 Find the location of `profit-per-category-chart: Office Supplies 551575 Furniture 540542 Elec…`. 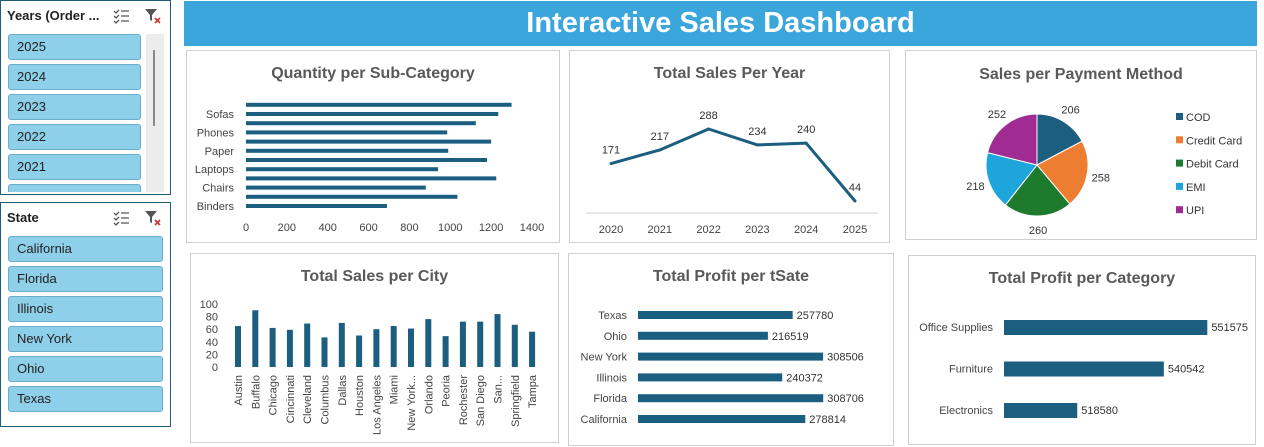

profit-per-category-chart: Office Supplies 551575 Furniture 540542 Elec… is located at coordinates (1083, 369).